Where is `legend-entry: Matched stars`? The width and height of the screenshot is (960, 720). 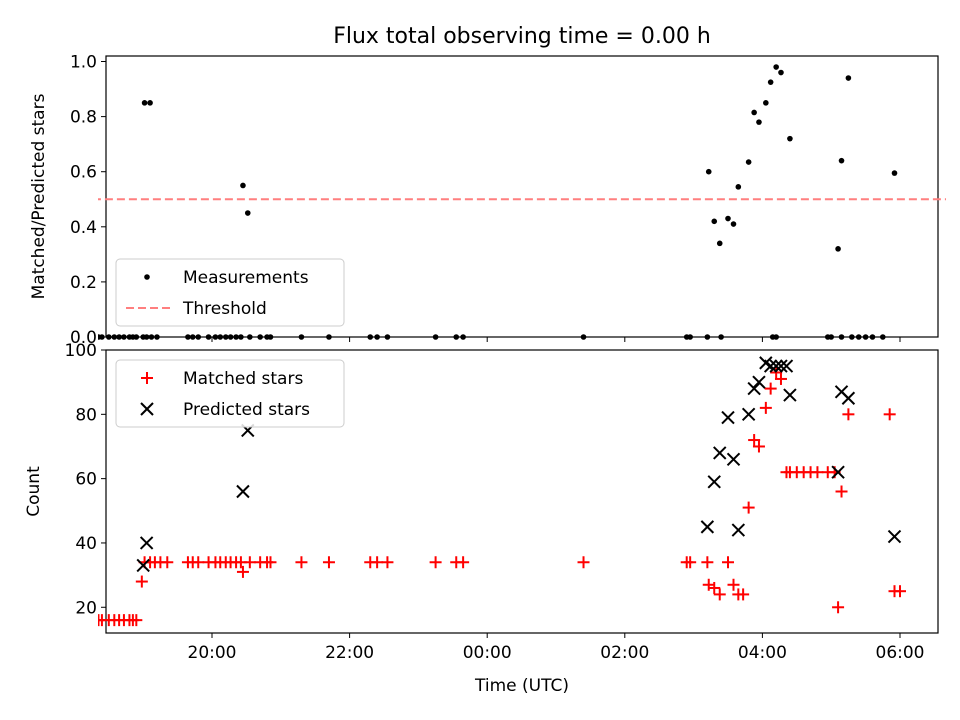 legend-entry: Matched stars is located at coordinates (243, 379).